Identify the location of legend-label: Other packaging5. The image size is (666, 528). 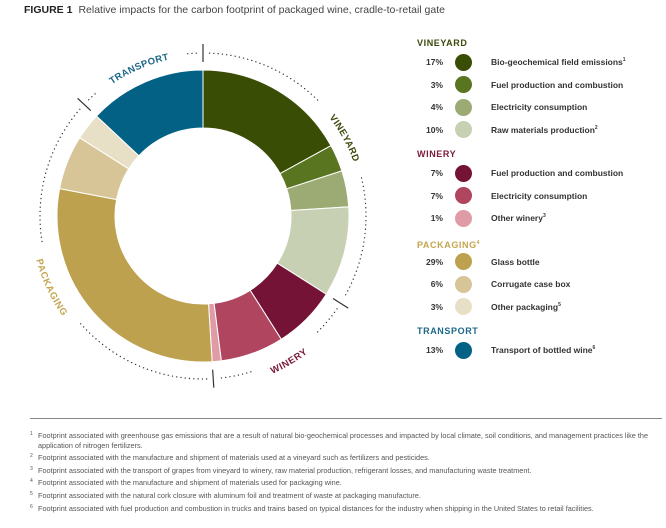
(526, 306).